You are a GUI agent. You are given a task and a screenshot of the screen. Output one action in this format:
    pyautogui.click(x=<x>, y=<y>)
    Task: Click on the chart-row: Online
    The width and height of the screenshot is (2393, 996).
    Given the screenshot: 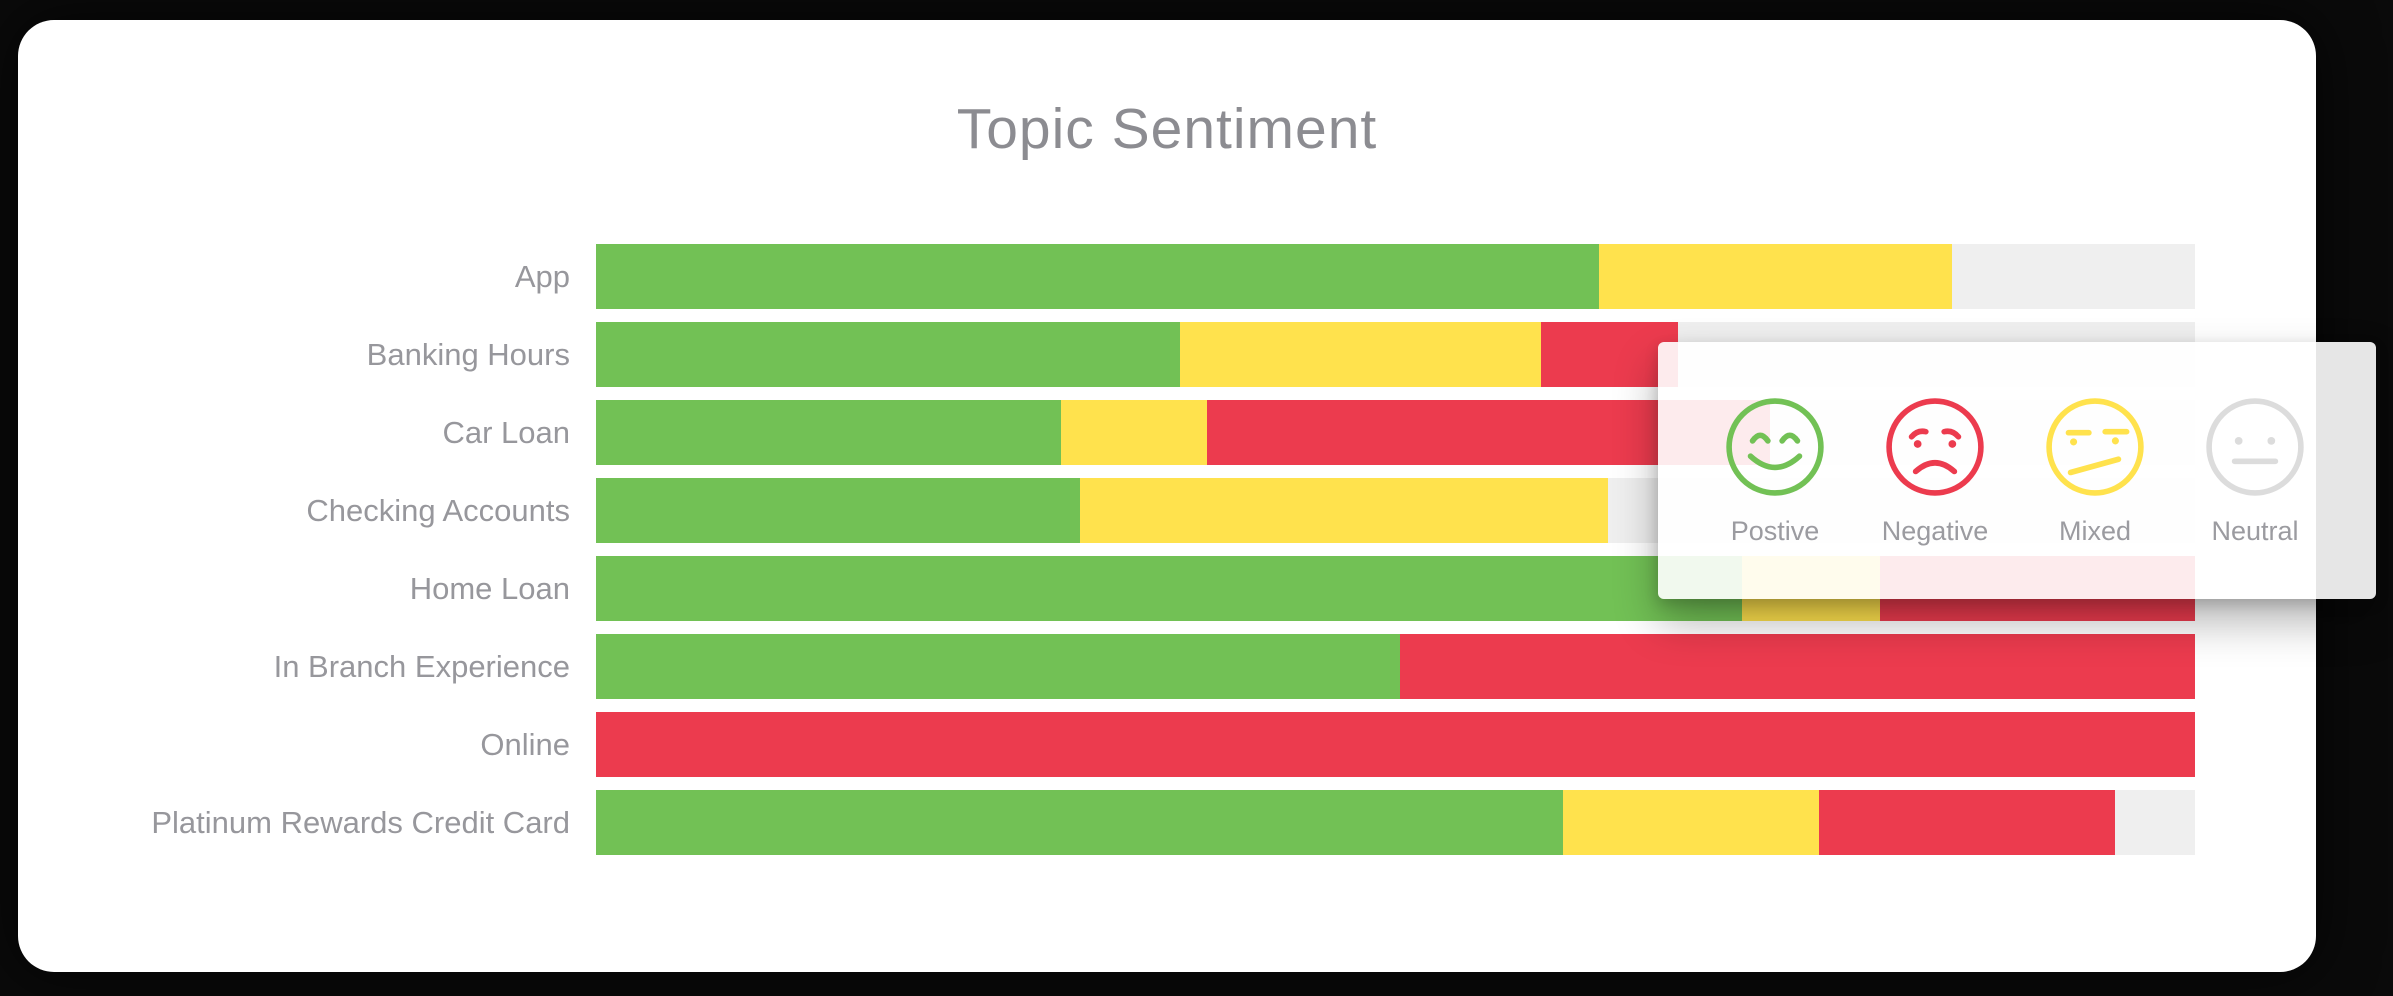 What is the action you would take?
    pyautogui.click(x=1097, y=744)
    